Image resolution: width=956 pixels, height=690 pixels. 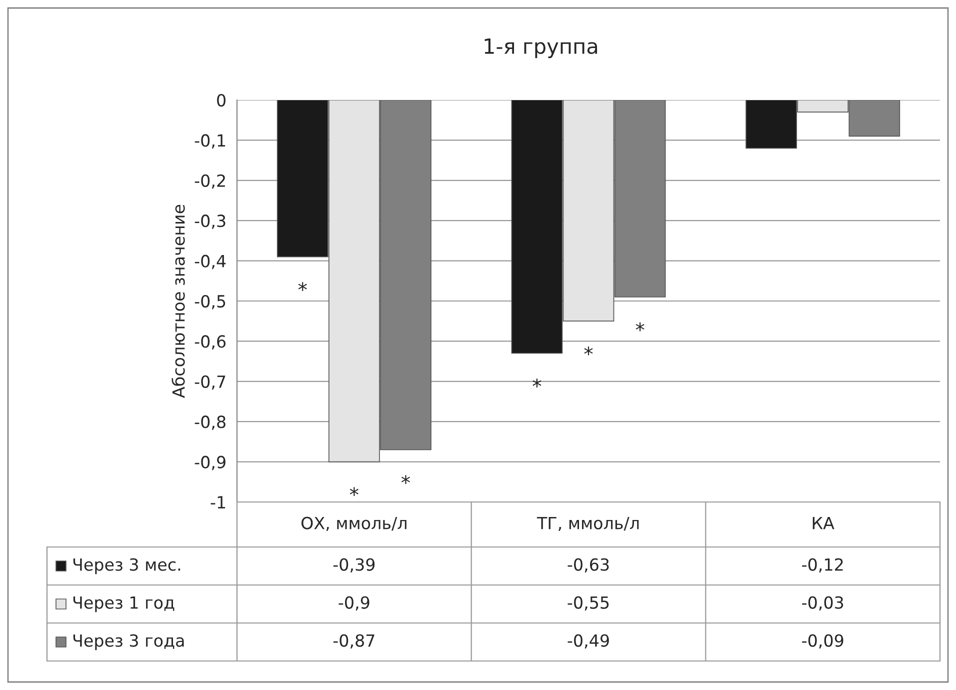 I want to click on data-label: -0,55, so click(x=588, y=603).